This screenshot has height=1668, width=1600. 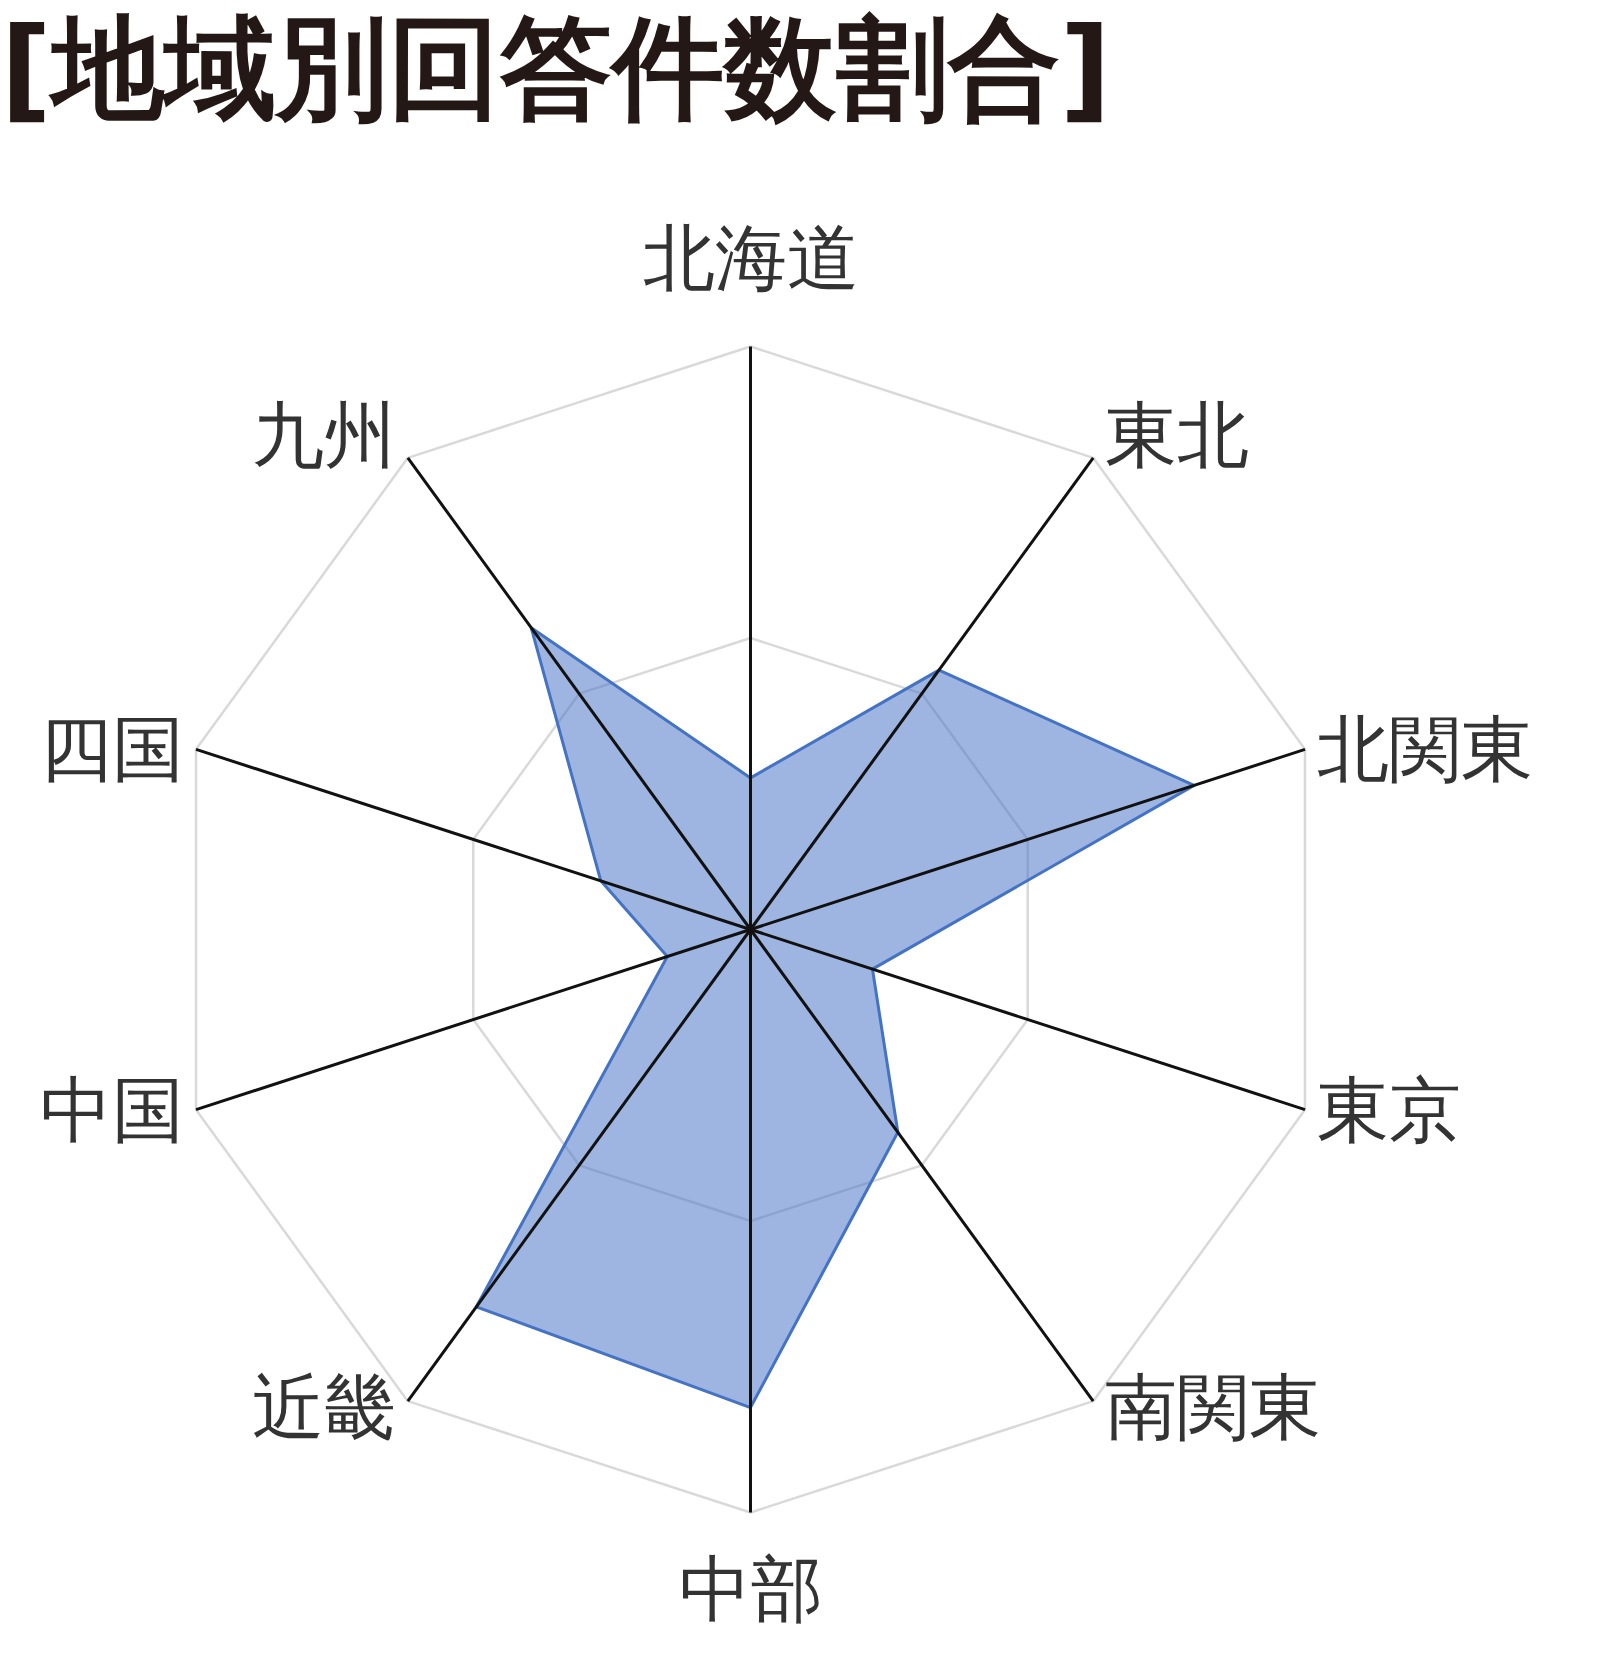 What do you see at coordinates (1388, 1109) in the screenshot?
I see `spoke-label: 東京` at bounding box center [1388, 1109].